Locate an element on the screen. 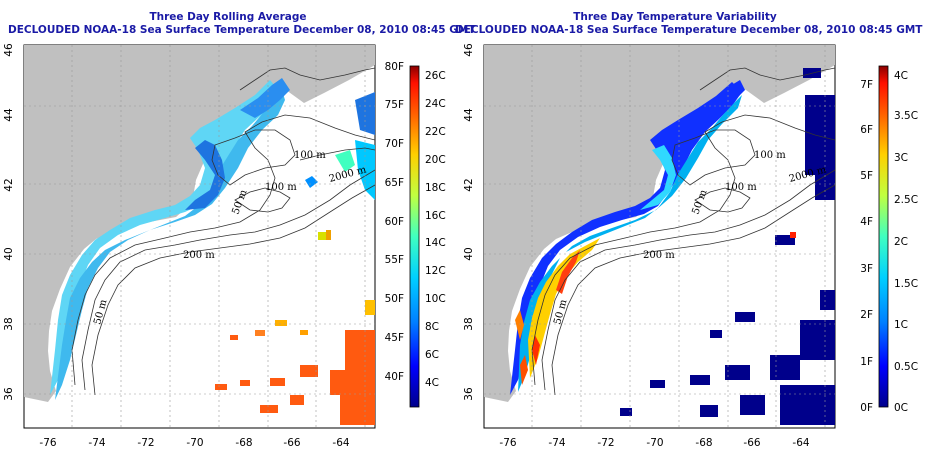 Image resolution: width=950 pixels, height=475 pixels. right-cb-c-4: 2C is located at coordinates (901, 242).